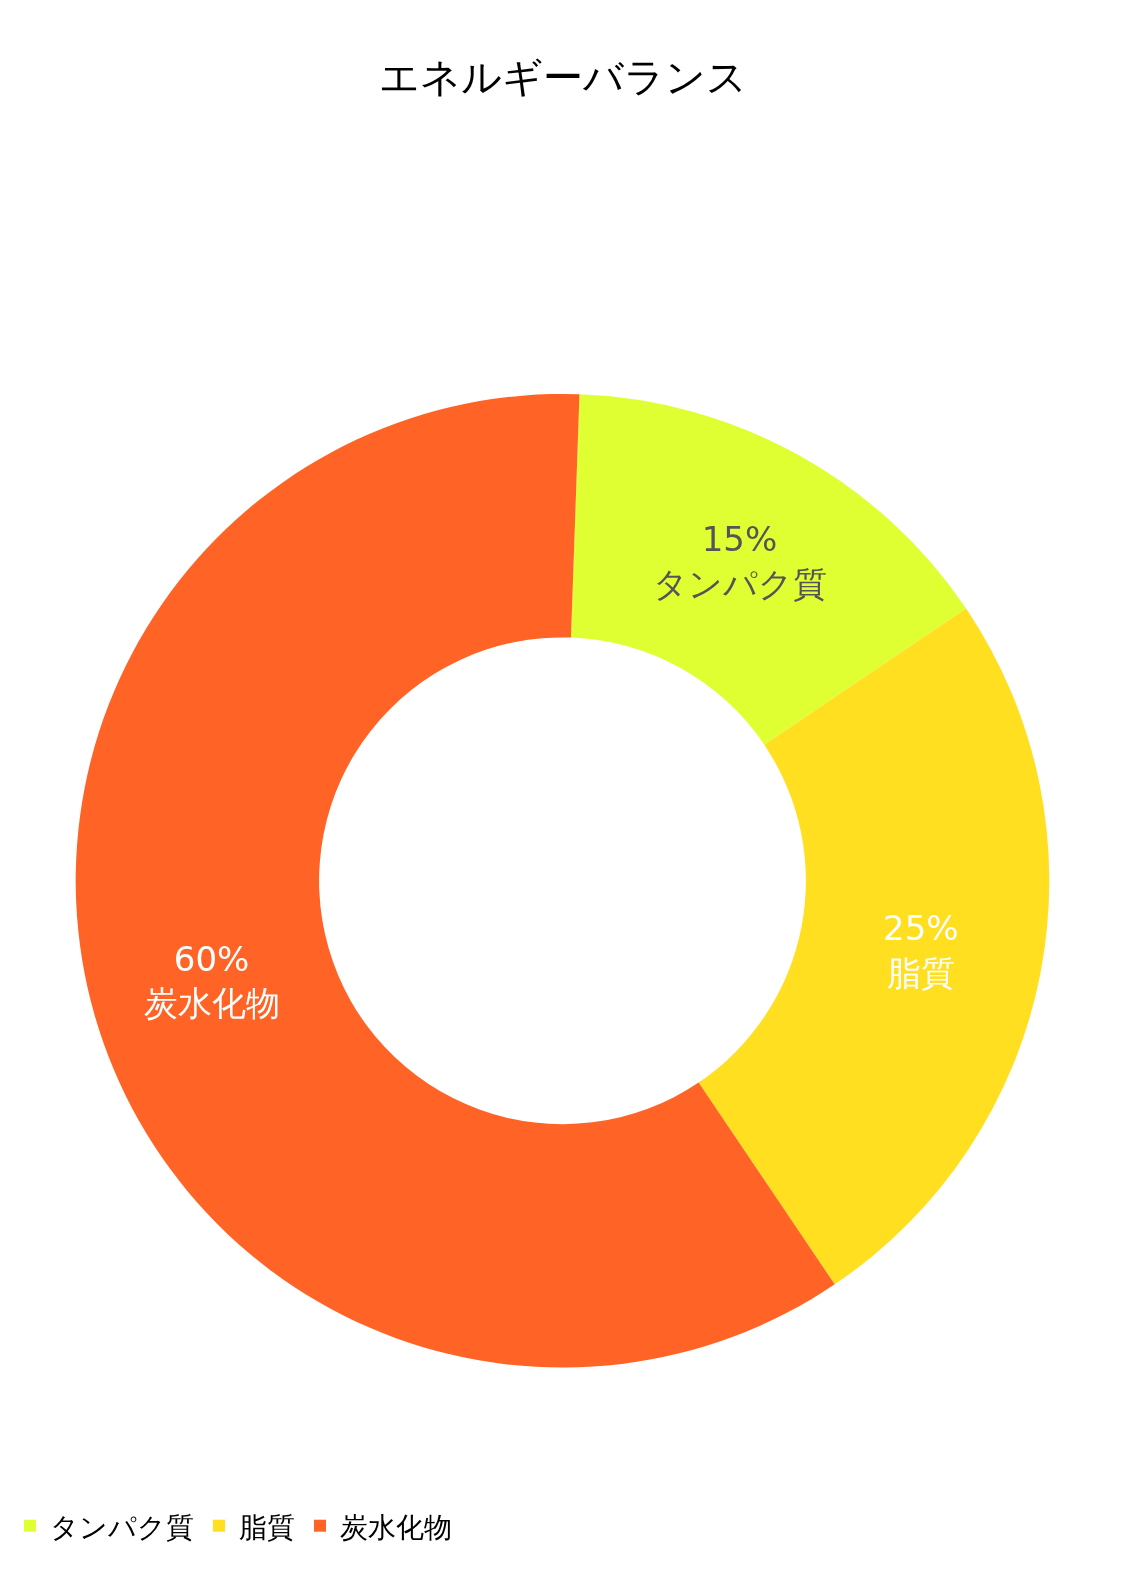  Describe the element at coordinates (739, 539) in the screenshot. I see `data-label: 15%` at that location.